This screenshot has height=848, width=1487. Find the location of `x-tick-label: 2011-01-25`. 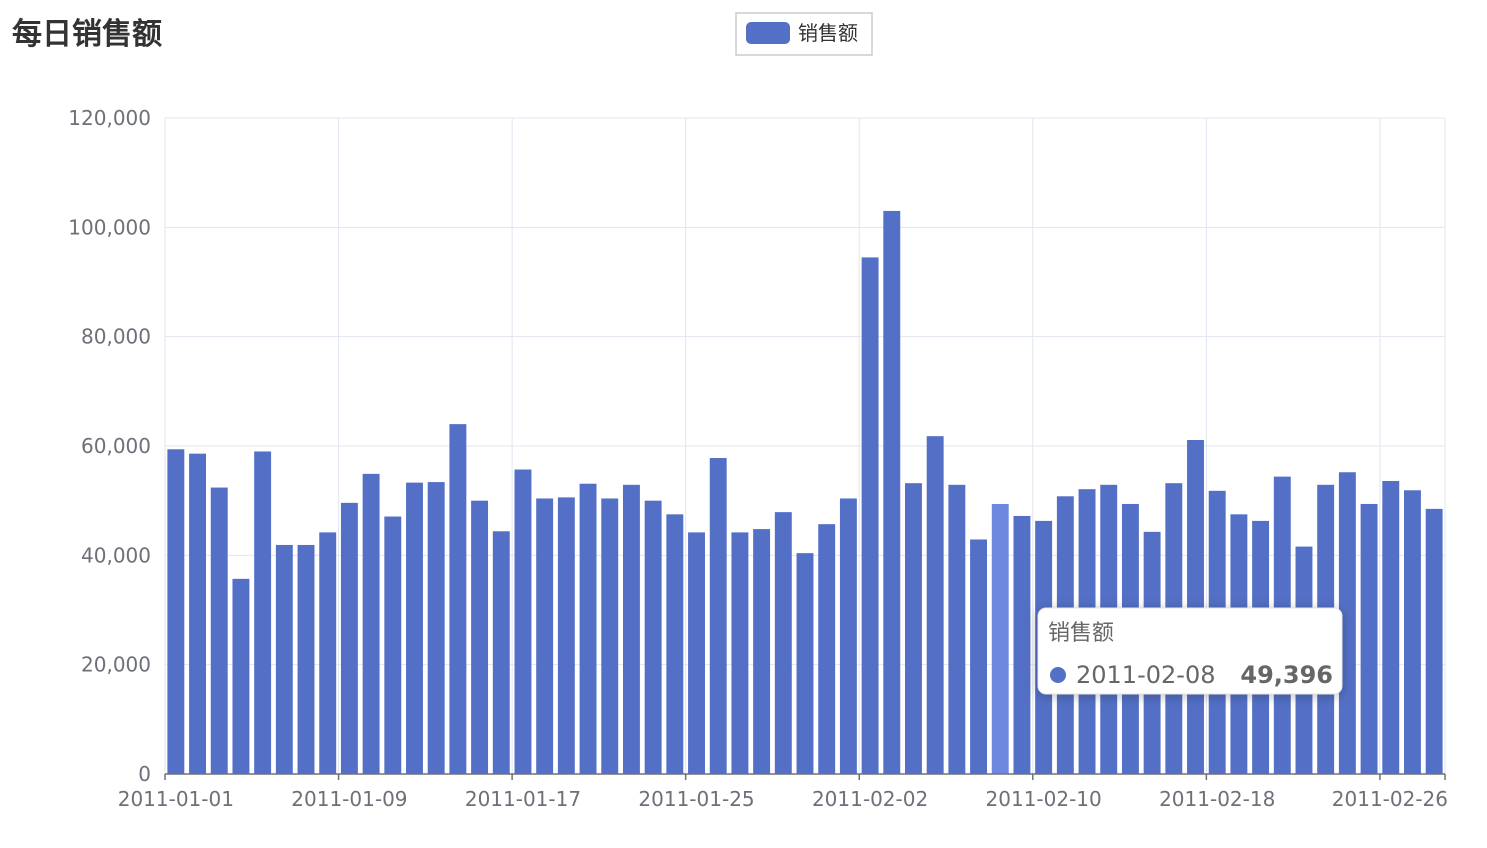

x-tick-label: 2011-01-25 is located at coordinates (696, 799).